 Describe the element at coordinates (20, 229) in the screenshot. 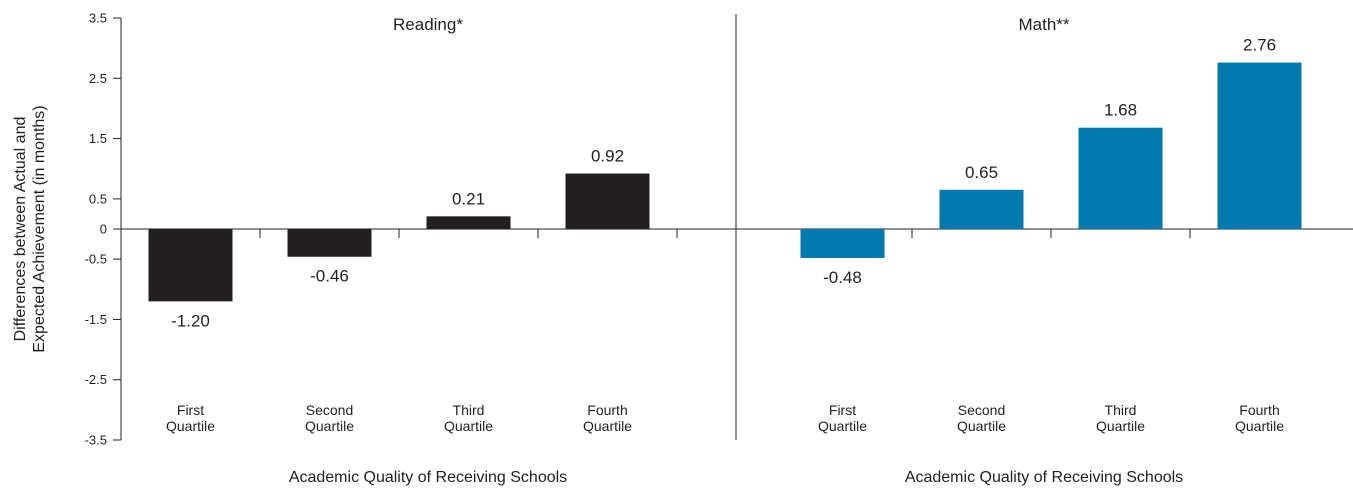

I see `y-axis-title-line: Differences between Actual and` at that location.